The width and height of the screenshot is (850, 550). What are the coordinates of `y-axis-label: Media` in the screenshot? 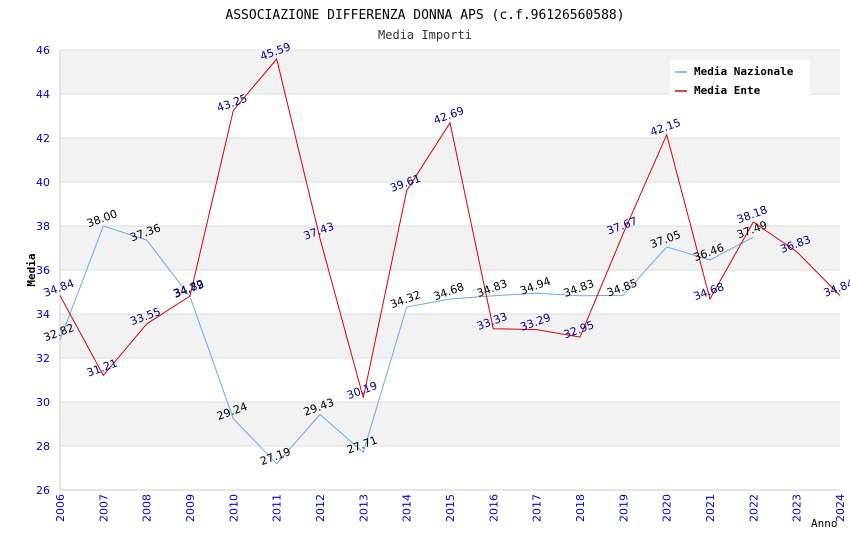 It's located at (31, 269).